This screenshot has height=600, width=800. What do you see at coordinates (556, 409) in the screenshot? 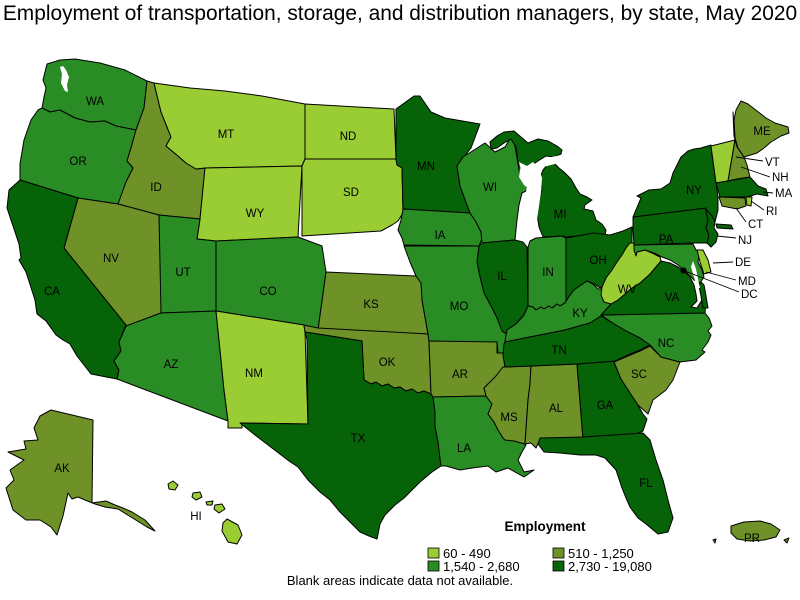
I see `svg-text: AL` at bounding box center [556, 409].